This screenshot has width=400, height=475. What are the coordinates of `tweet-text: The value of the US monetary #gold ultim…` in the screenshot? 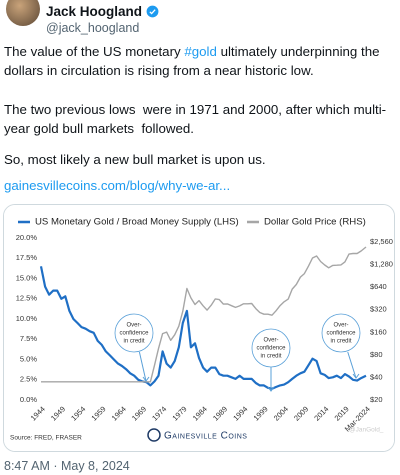 It's located at (200, 61).